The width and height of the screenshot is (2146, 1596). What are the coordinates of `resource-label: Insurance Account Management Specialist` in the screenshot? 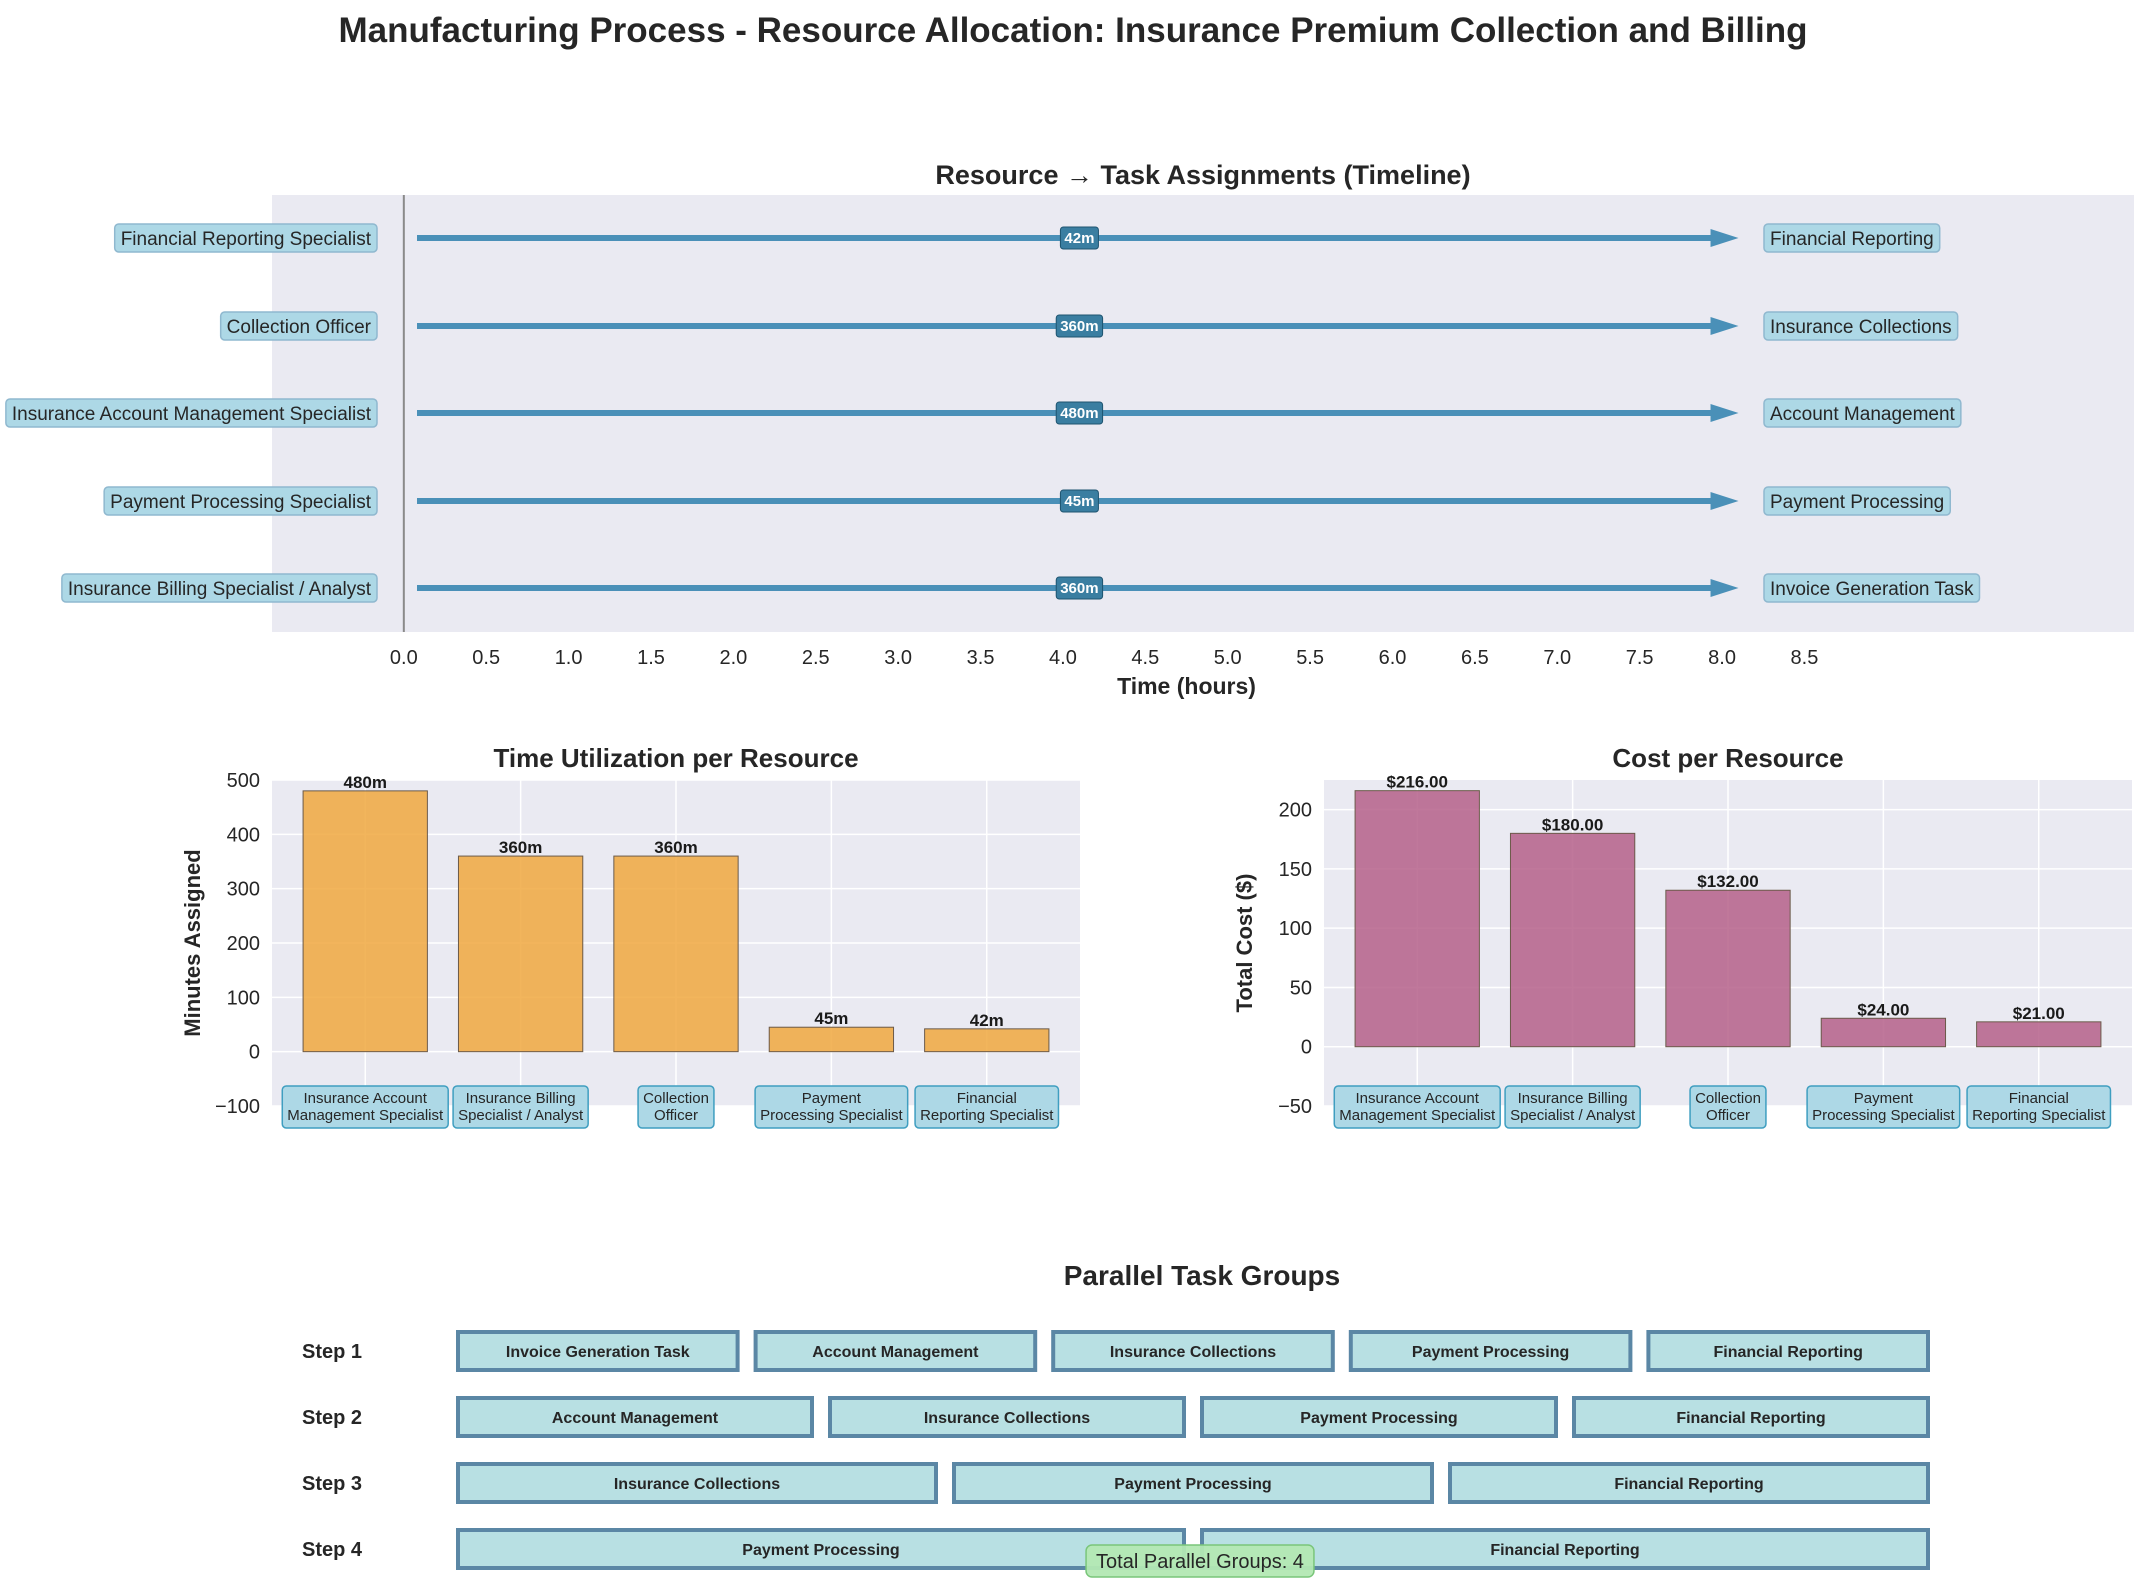 It's located at (192, 414).